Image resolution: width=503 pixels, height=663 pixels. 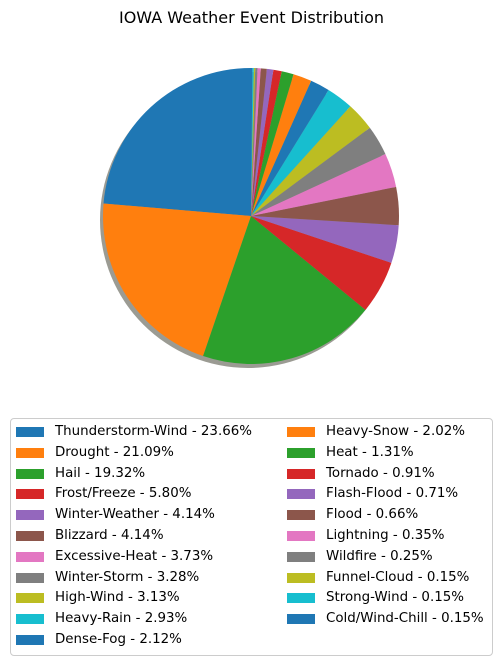 I want to click on legend-label: Heavy-Snow - 2.02%, so click(x=395, y=431).